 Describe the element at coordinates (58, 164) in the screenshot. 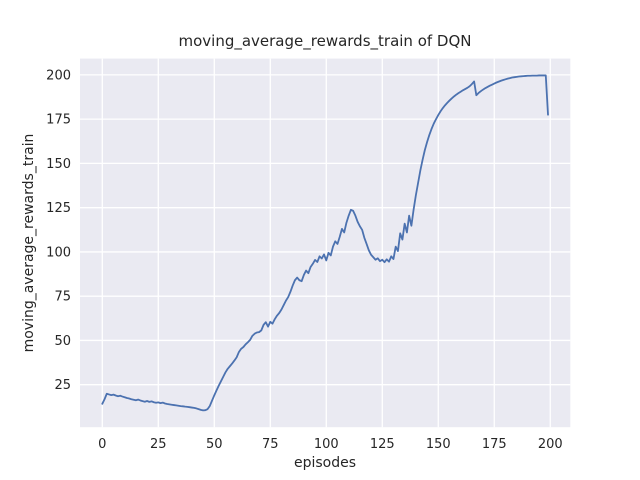

I see `y-tick-label: 150` at that location.